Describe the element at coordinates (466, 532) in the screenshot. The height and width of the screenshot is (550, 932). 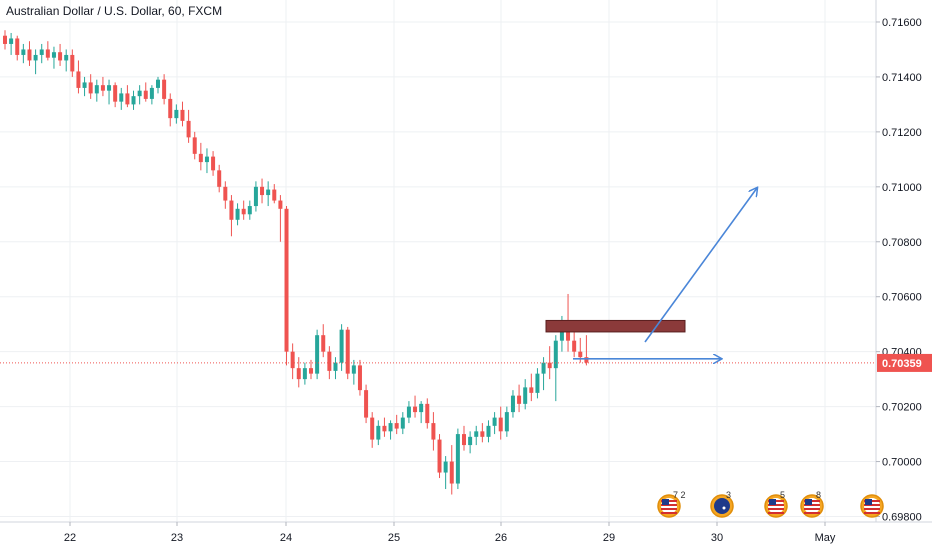
I see `time-axis: 22 23 24 25 26 29 30 May` at that location.